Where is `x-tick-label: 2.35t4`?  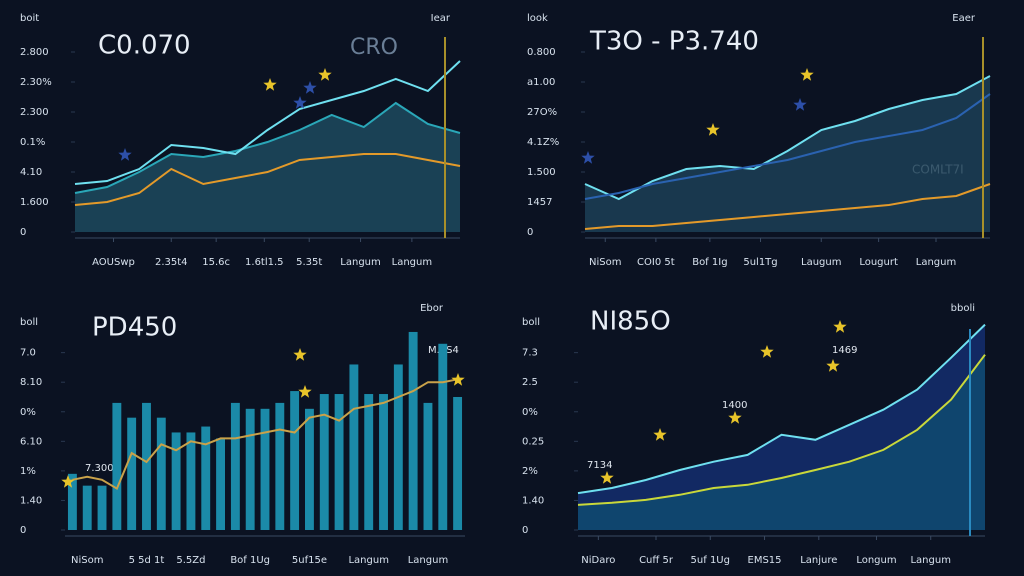 x-tick-label: 2.35t4 is located at coordinates (171, 262).